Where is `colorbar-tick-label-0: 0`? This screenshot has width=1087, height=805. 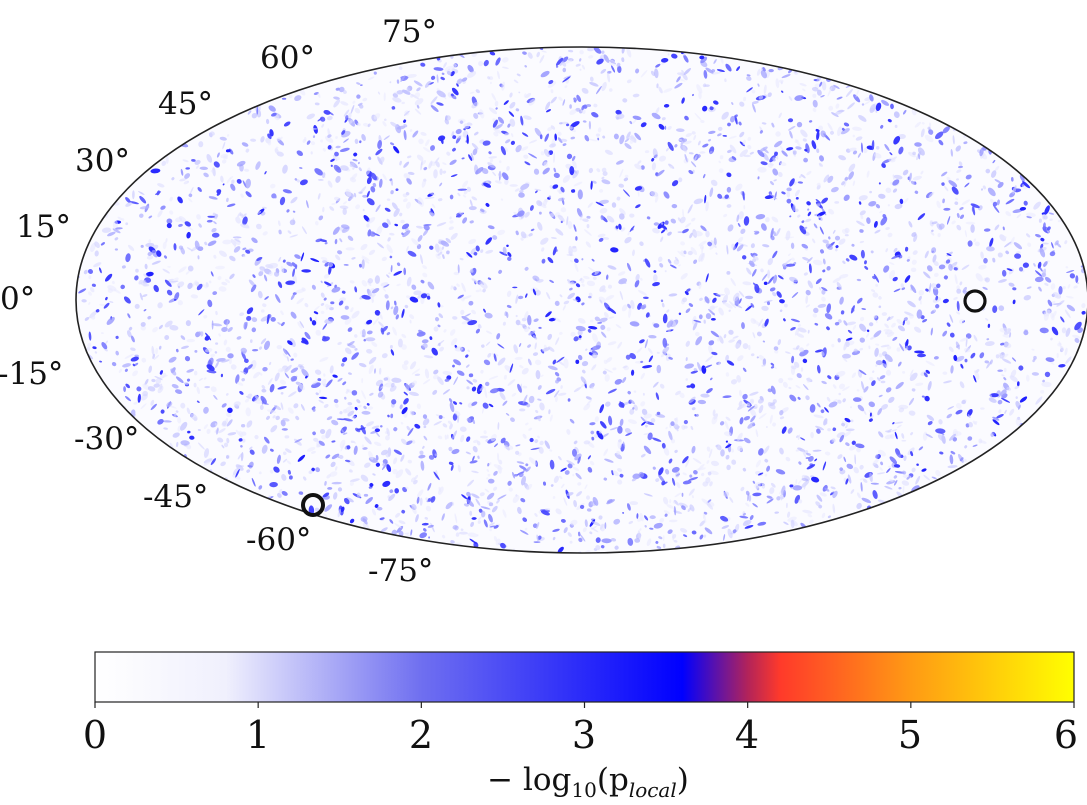
colorbar-tick-label-0: 0 is located at coordinates (95, 735).